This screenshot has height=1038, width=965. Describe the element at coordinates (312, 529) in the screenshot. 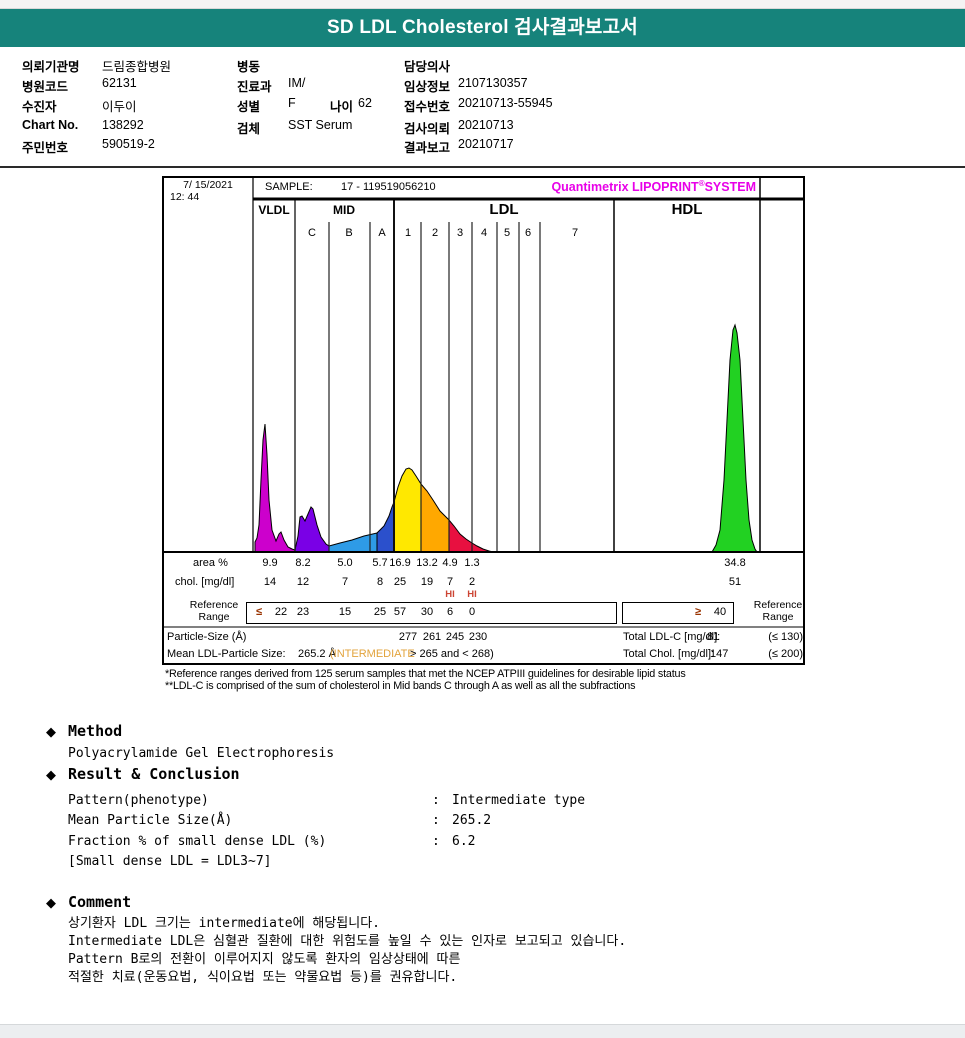

I see `mid-c-peak` at that location.